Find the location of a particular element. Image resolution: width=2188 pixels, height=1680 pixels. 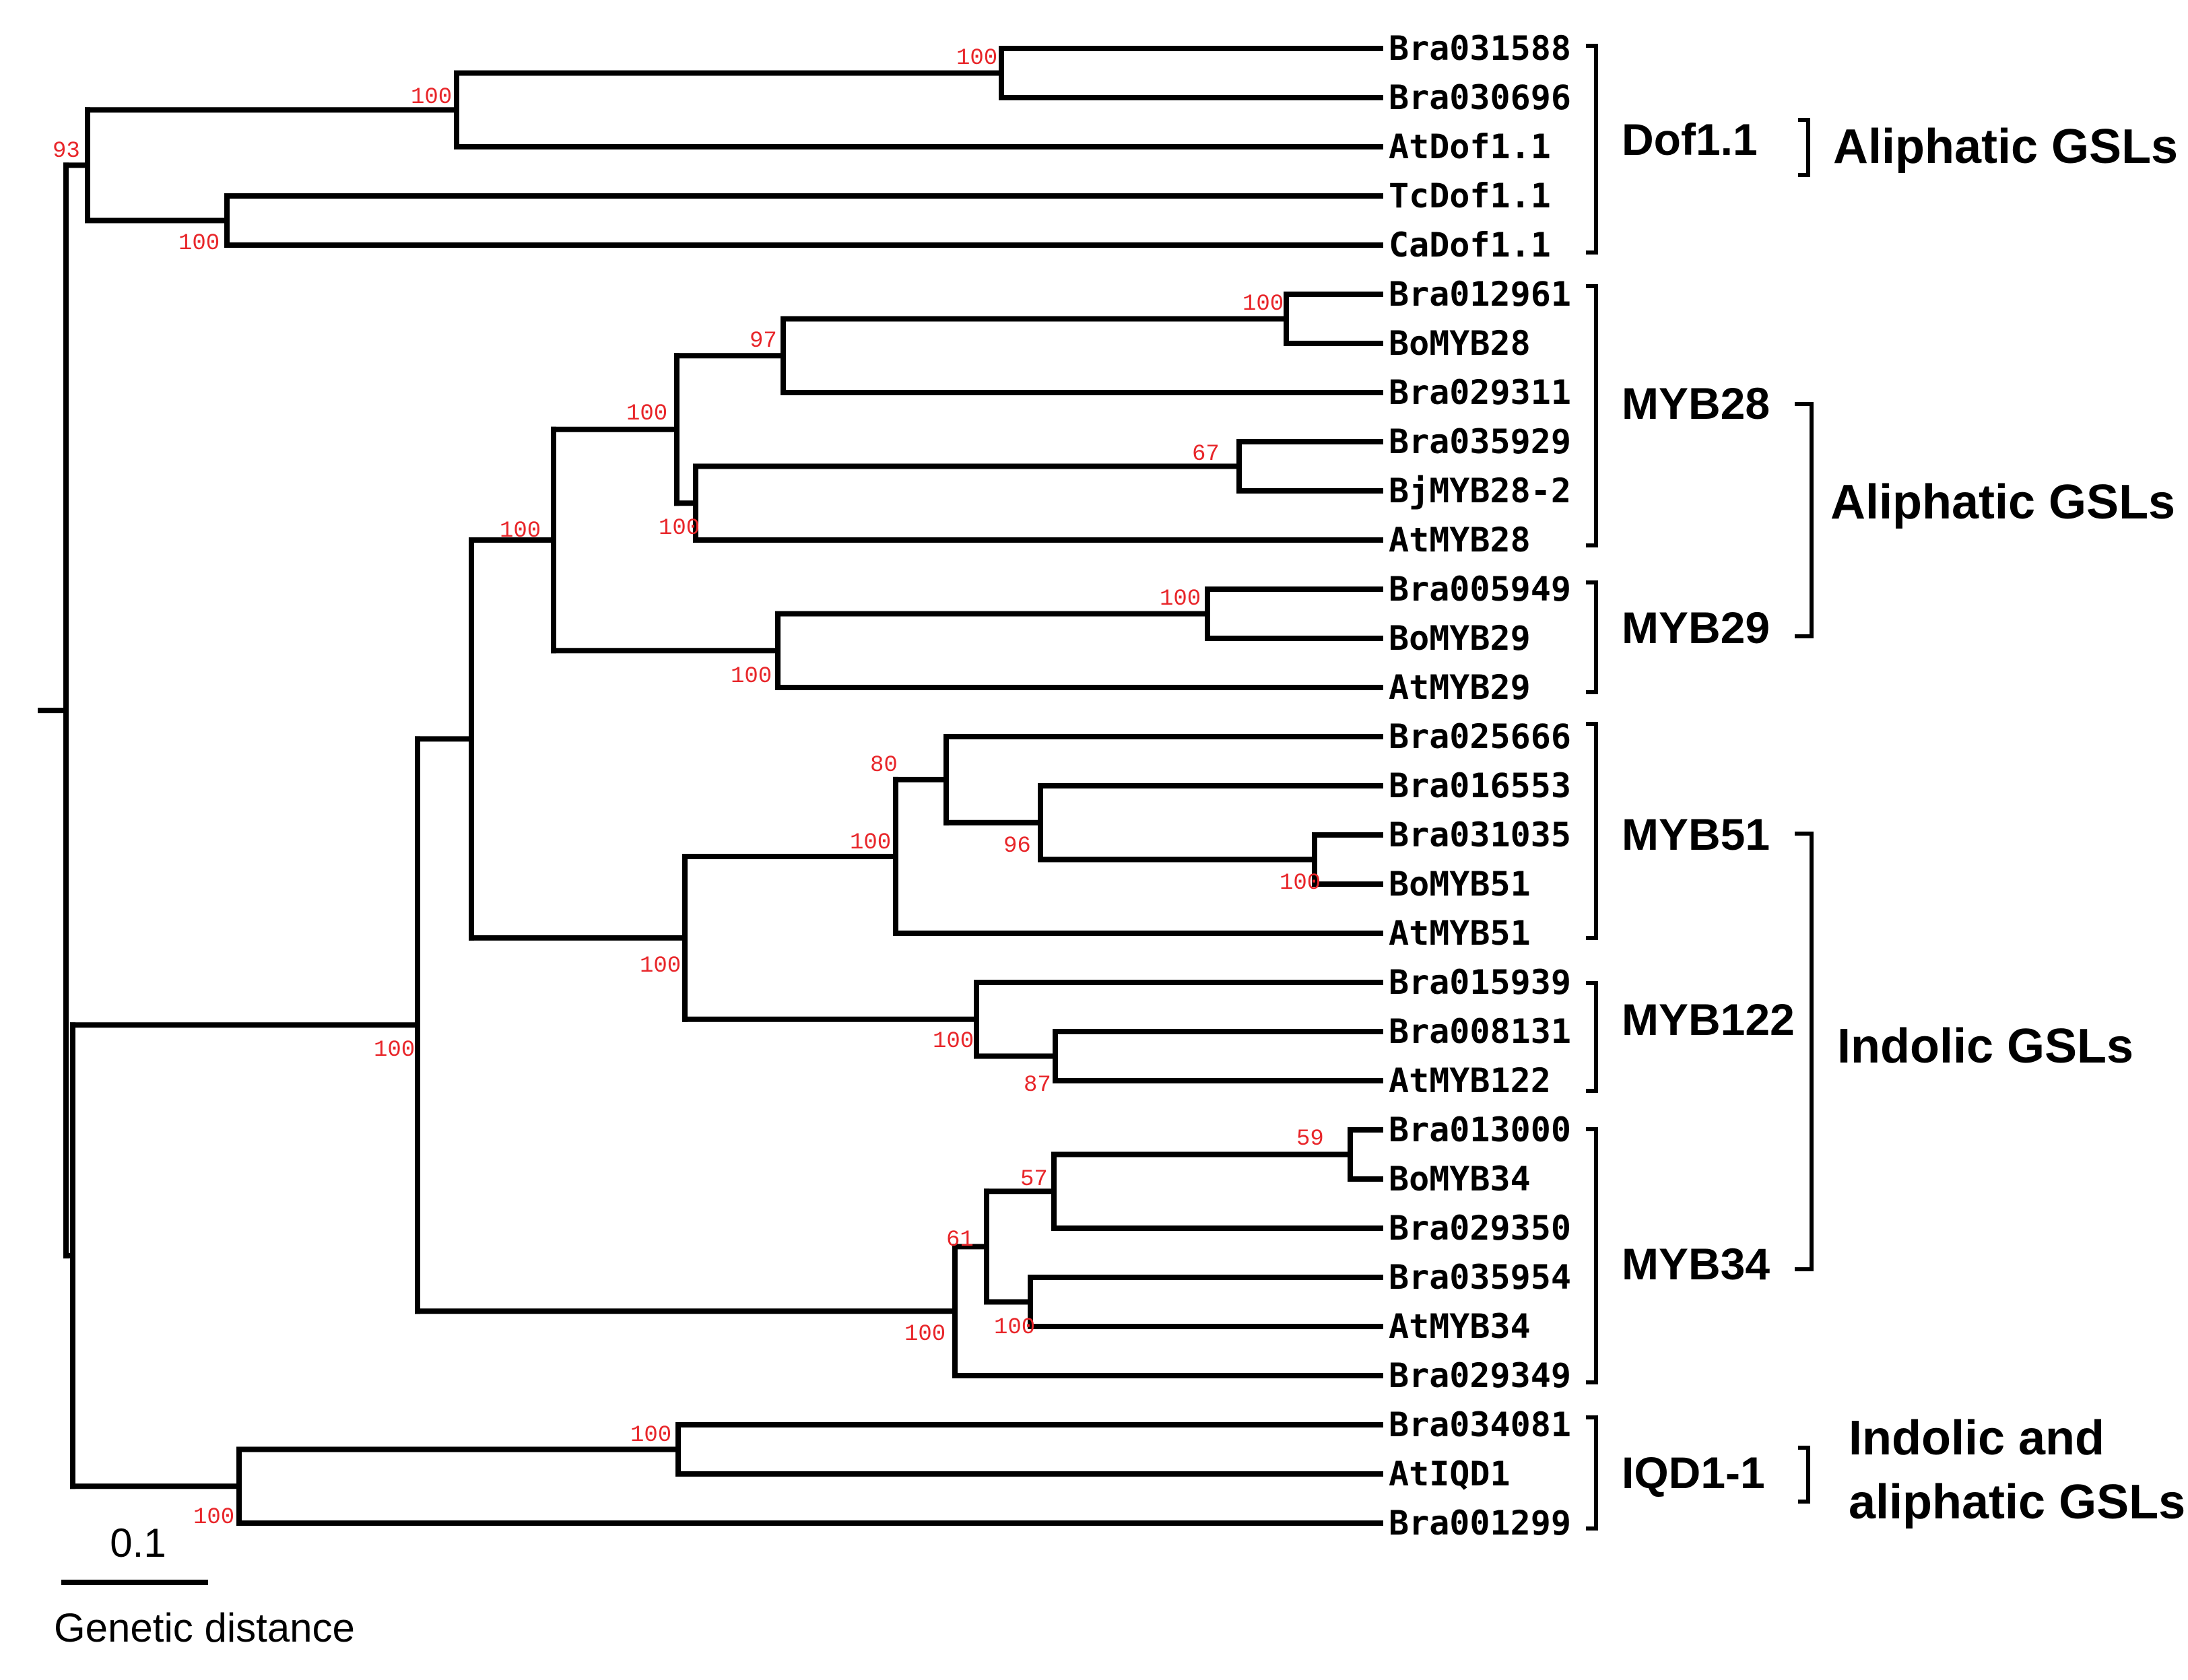

leaf-label: AtMYB34 is located at coordinates (1460, 1326).